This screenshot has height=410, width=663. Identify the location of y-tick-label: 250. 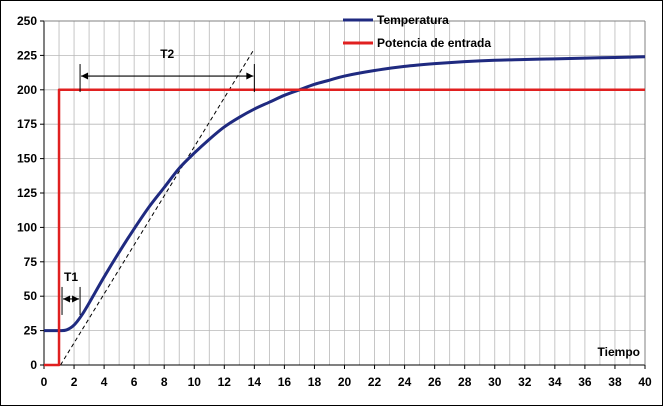
(27, 21).